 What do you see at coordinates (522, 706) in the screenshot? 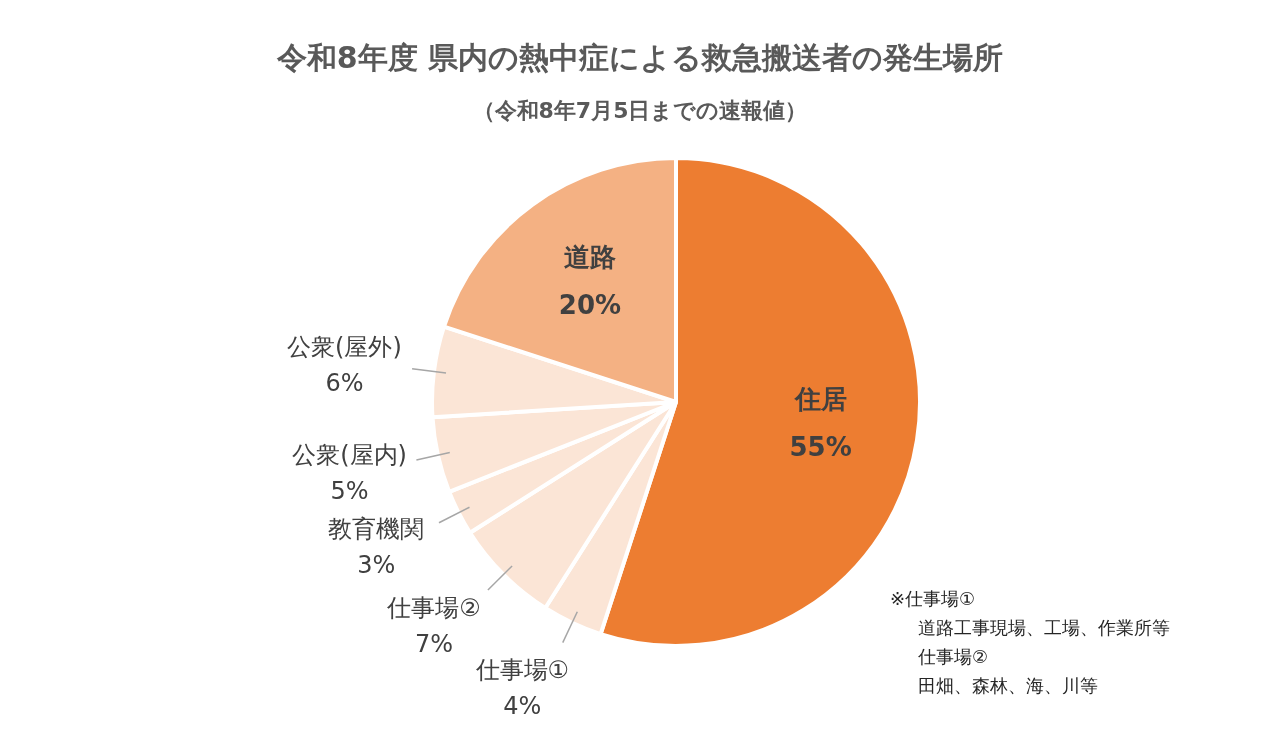
I see `data-label: 4%` at bounding box center [522, 706].